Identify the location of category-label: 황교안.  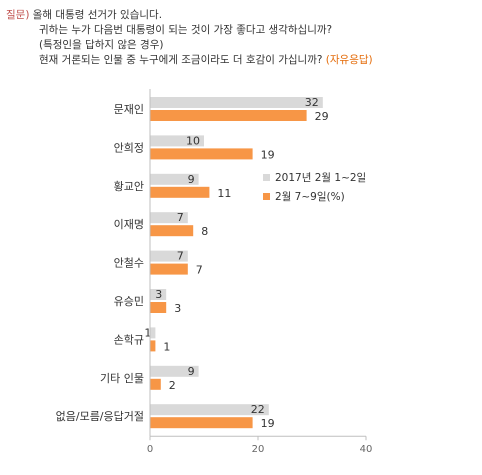
(129, 186).